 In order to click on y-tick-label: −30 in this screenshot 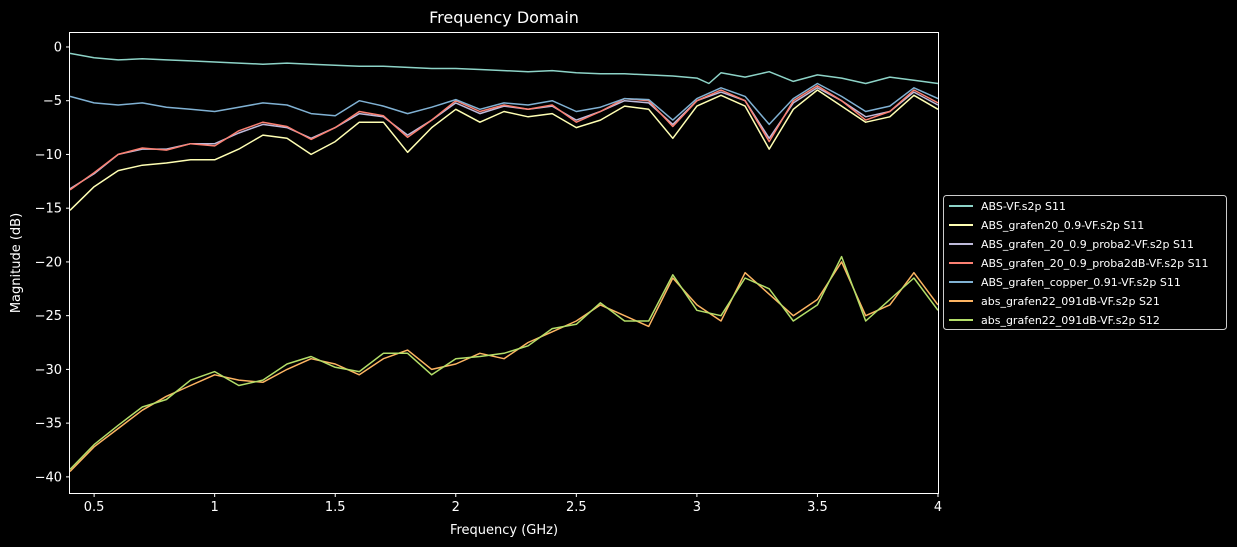, I will do `click(48, 370)`.